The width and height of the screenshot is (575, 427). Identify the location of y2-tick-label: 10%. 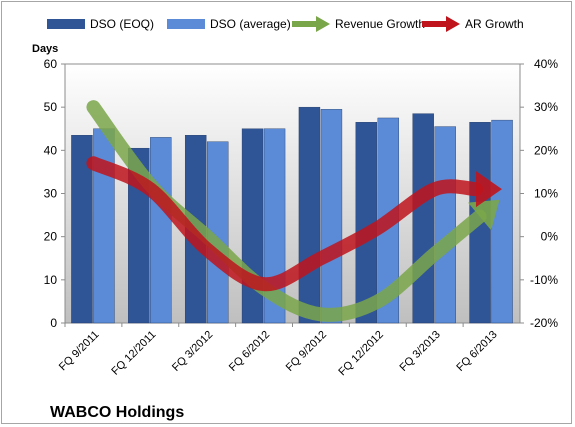
(546, 194).